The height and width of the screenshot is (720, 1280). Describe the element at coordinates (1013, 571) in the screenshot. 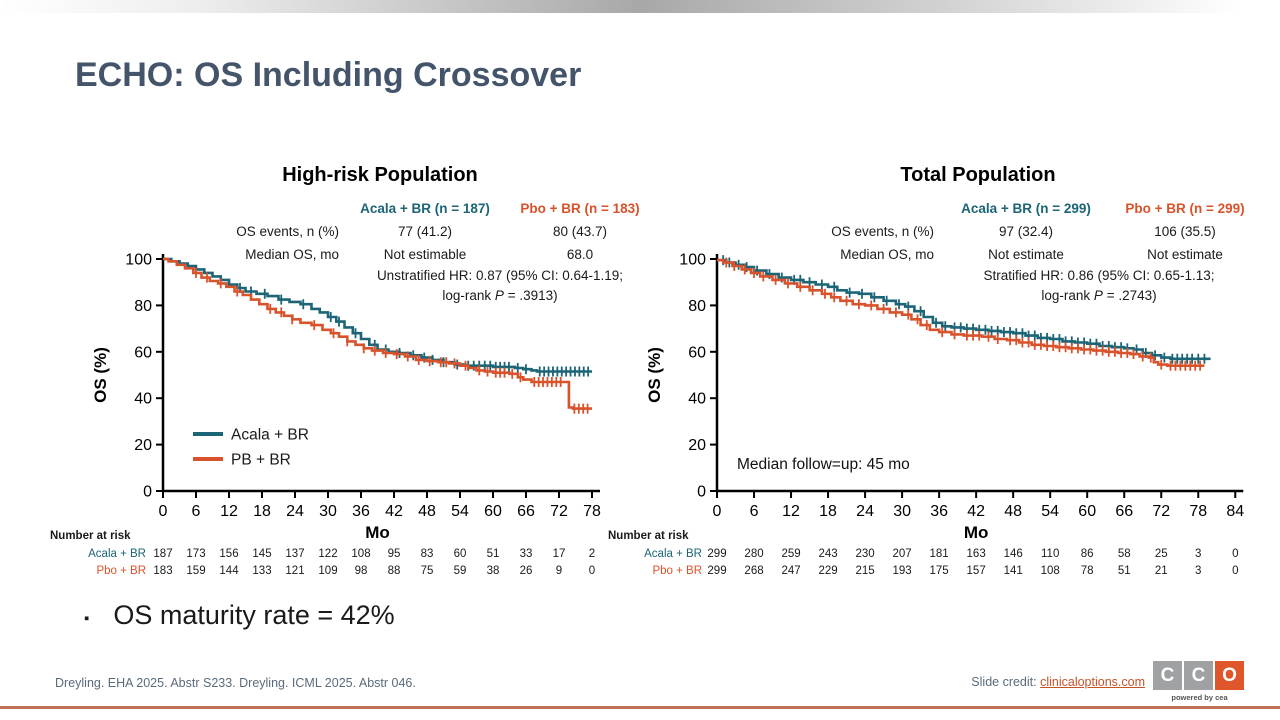

I see `number-at-risk-value: 141` at that location.